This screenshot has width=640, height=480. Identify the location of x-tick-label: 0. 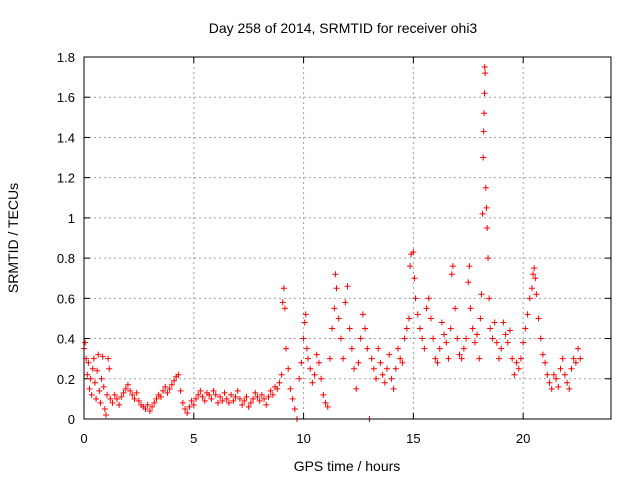
(83, 438).